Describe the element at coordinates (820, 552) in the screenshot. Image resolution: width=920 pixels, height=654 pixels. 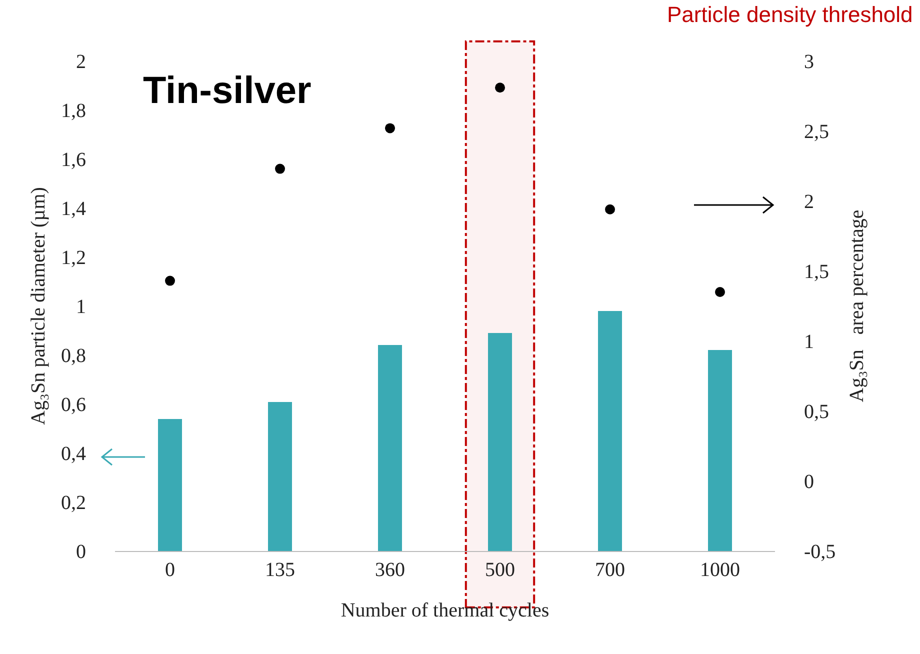
I see `y2-tick-label: -0,5` at that location.